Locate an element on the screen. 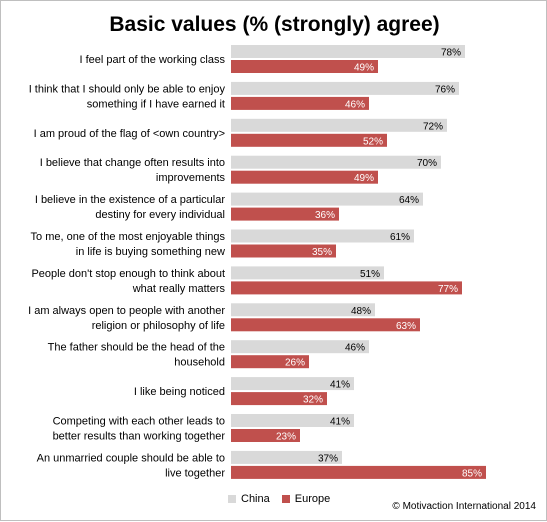 The image size is (547, 522). data-label-europe: 23% is located at coordinates (286, 437).